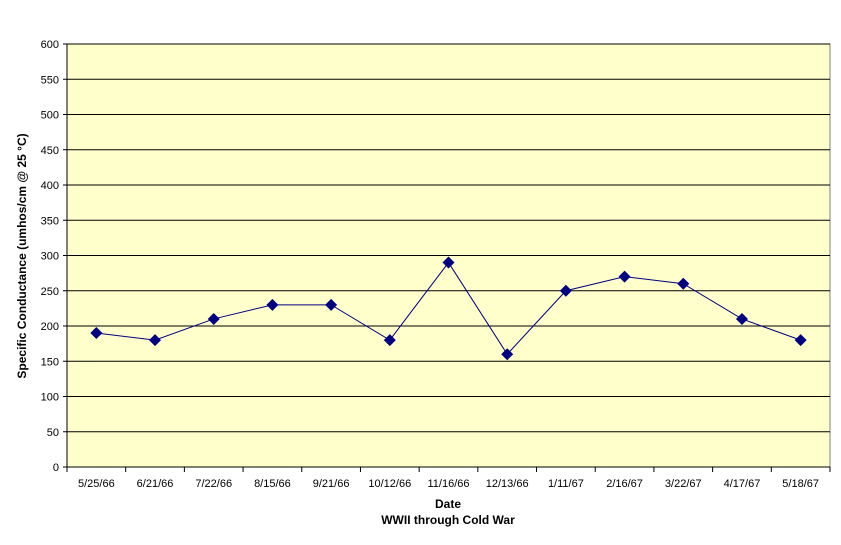  I want to click on x-tick-label: 5/25/66, so click(96, 484).